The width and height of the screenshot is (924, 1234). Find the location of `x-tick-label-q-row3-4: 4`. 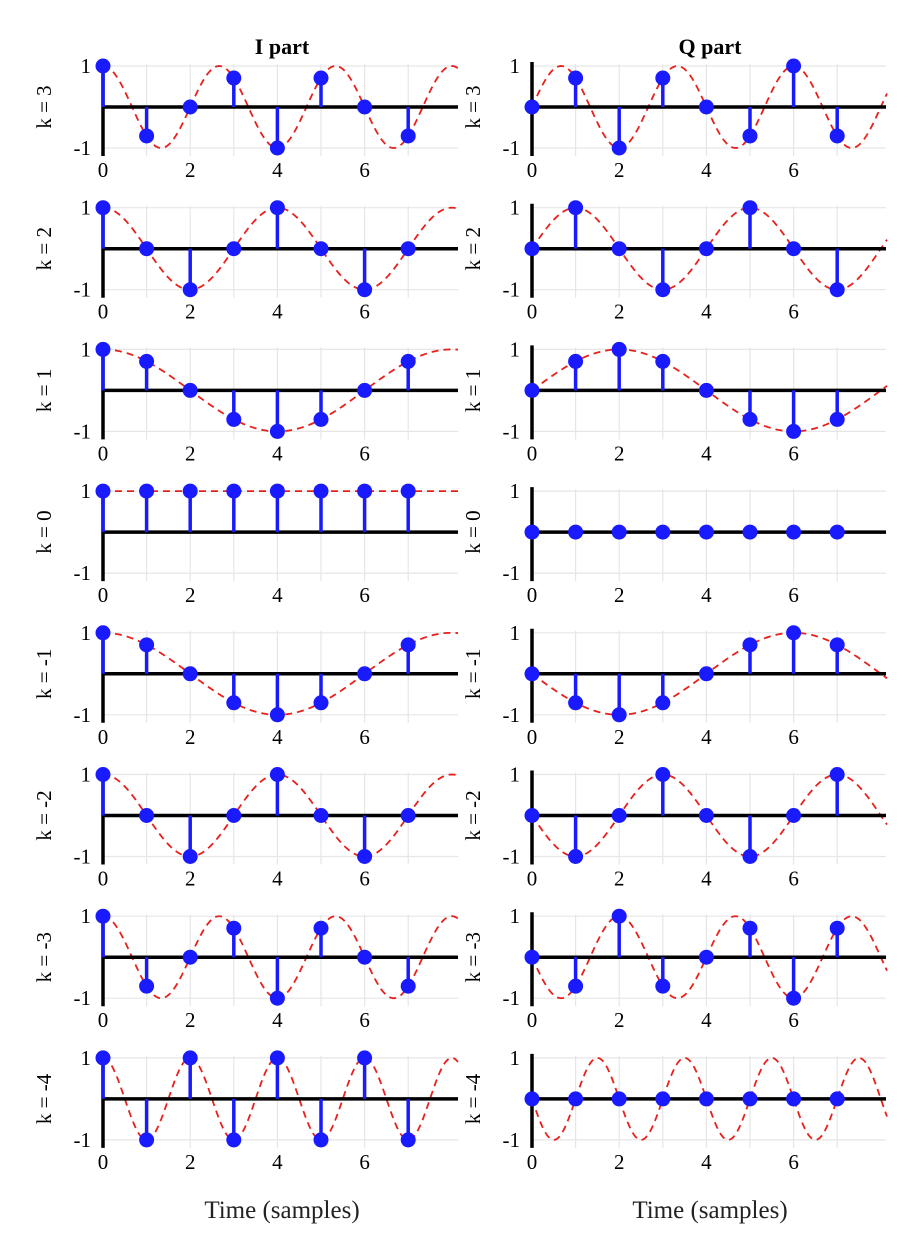

x-tick-label-q-row3-4: 4 is located at coordinates (706, 595).